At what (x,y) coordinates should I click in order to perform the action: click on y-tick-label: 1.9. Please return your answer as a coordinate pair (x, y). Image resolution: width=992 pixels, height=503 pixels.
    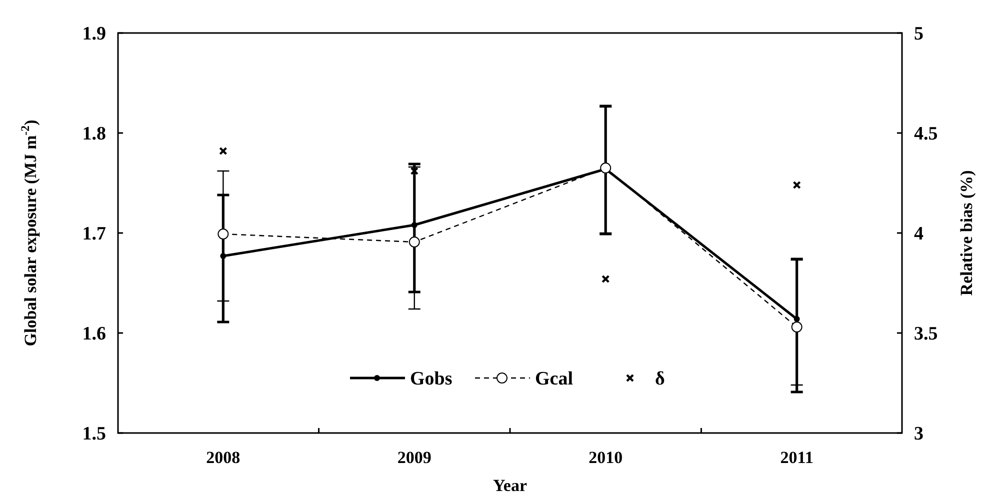
    Looking at the image, I should click on (94, 34).